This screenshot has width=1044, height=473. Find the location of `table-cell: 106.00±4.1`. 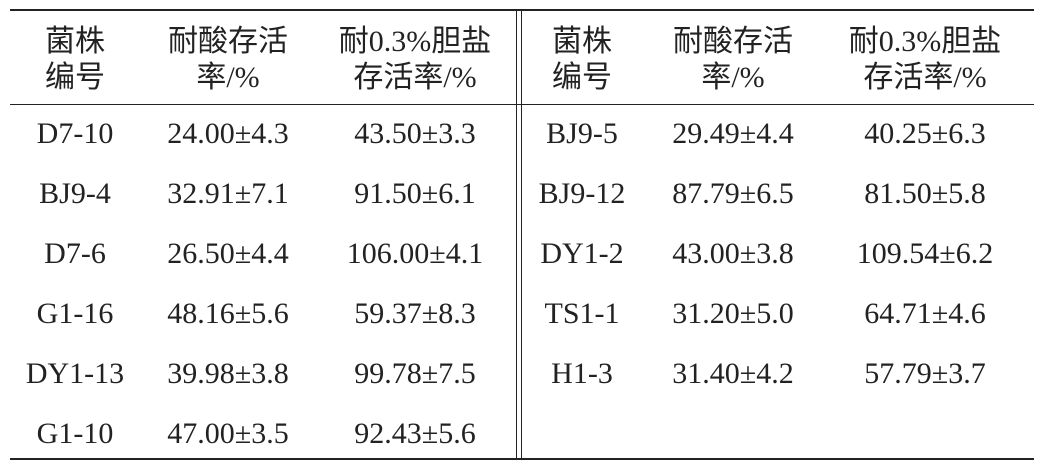

table-cell: 106.00±4.1 is located at coordinates (415, 253).